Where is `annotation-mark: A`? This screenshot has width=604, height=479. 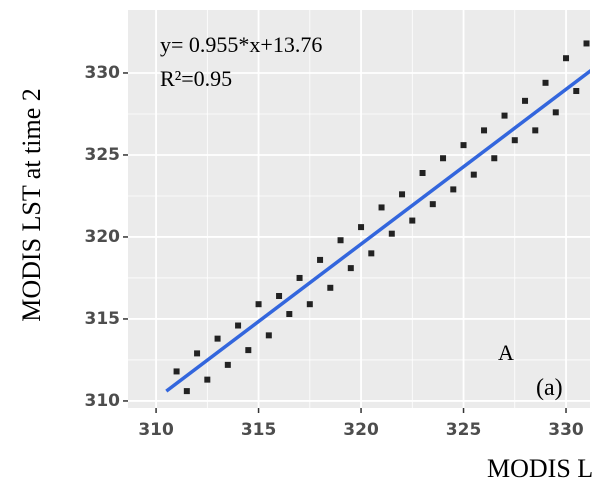
annotation-mark: A is located at coordinates (506, 352).